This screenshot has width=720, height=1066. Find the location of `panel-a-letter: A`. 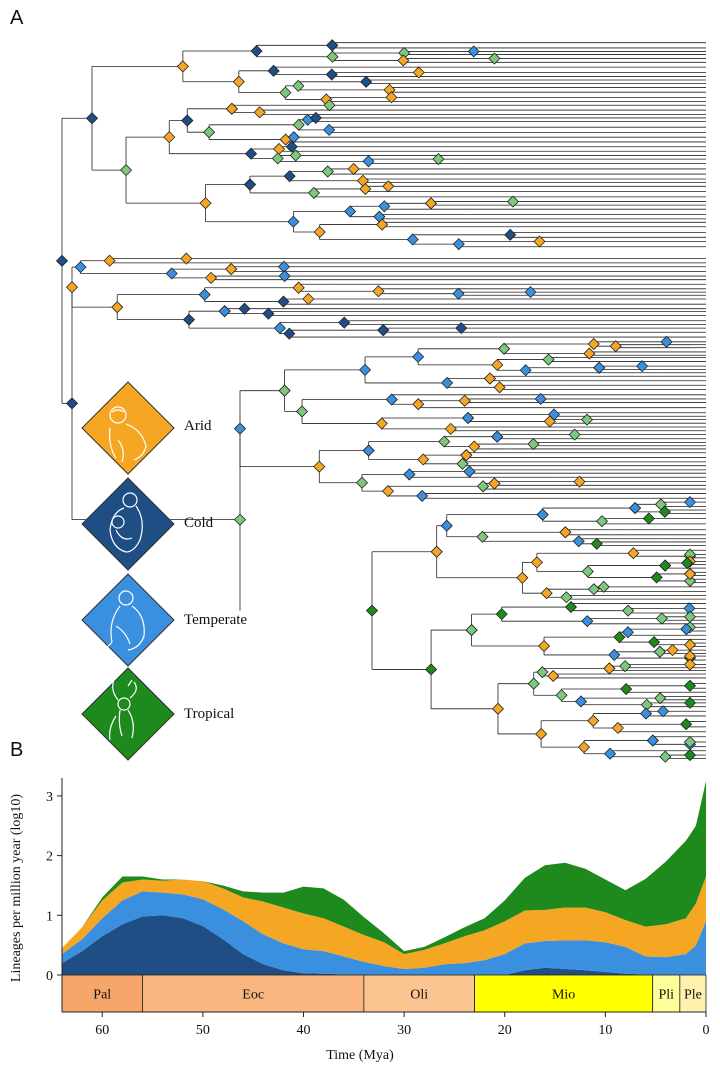

panel-a-letter: A is located at coordinates (17, 18).